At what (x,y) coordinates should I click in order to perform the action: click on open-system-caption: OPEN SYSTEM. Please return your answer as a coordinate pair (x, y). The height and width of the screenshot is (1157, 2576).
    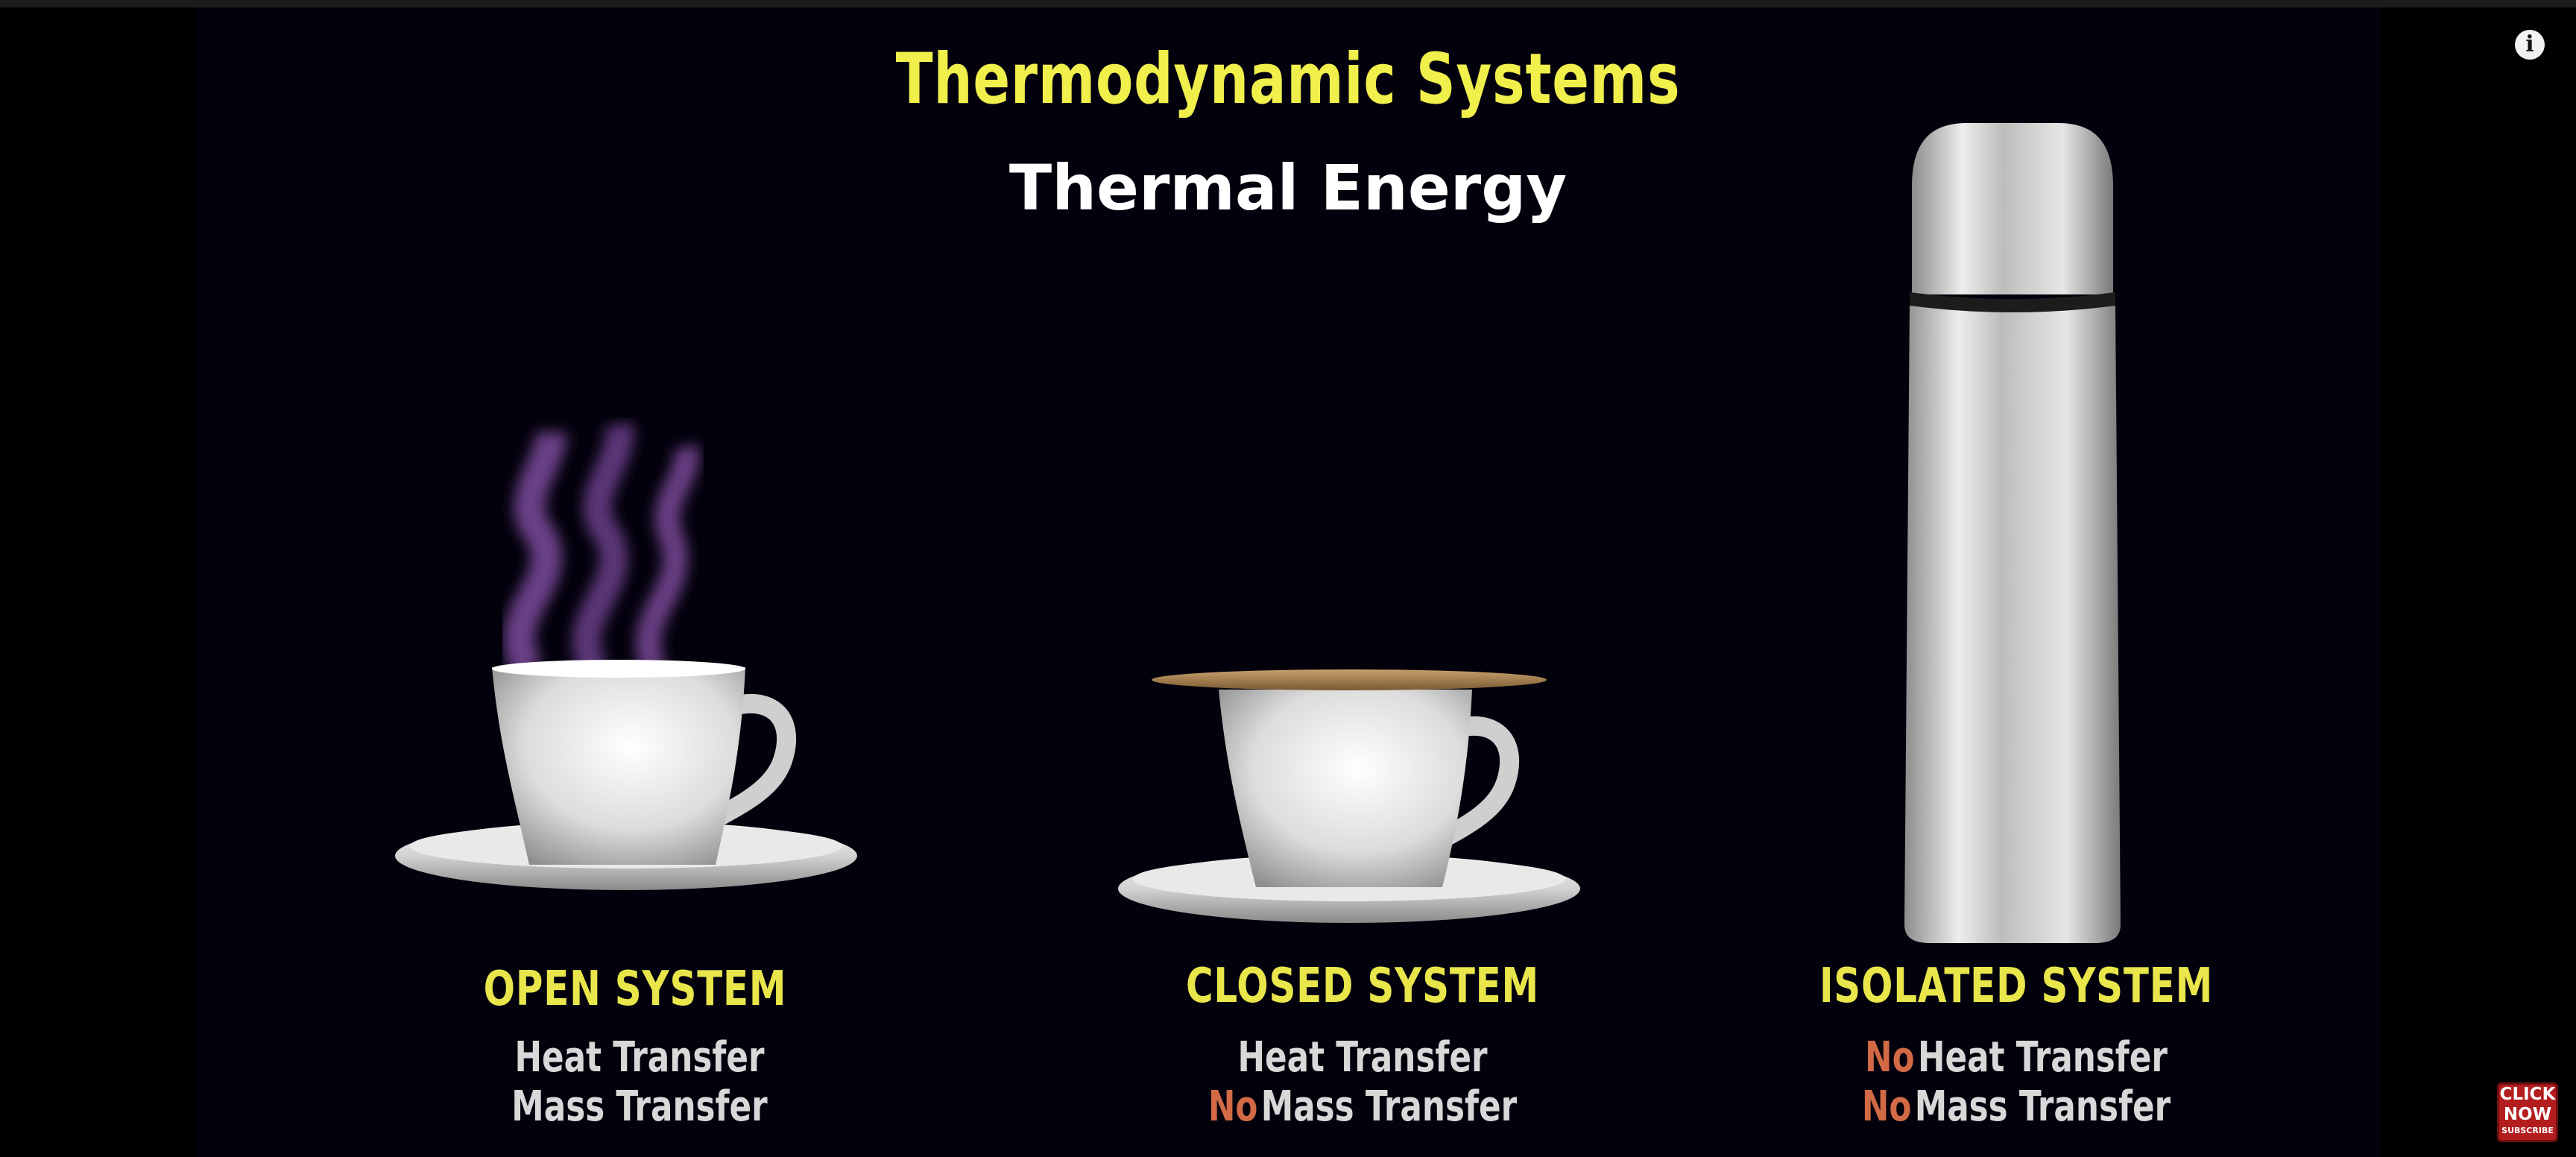
    Looking at the image, I should click on (635, 990).